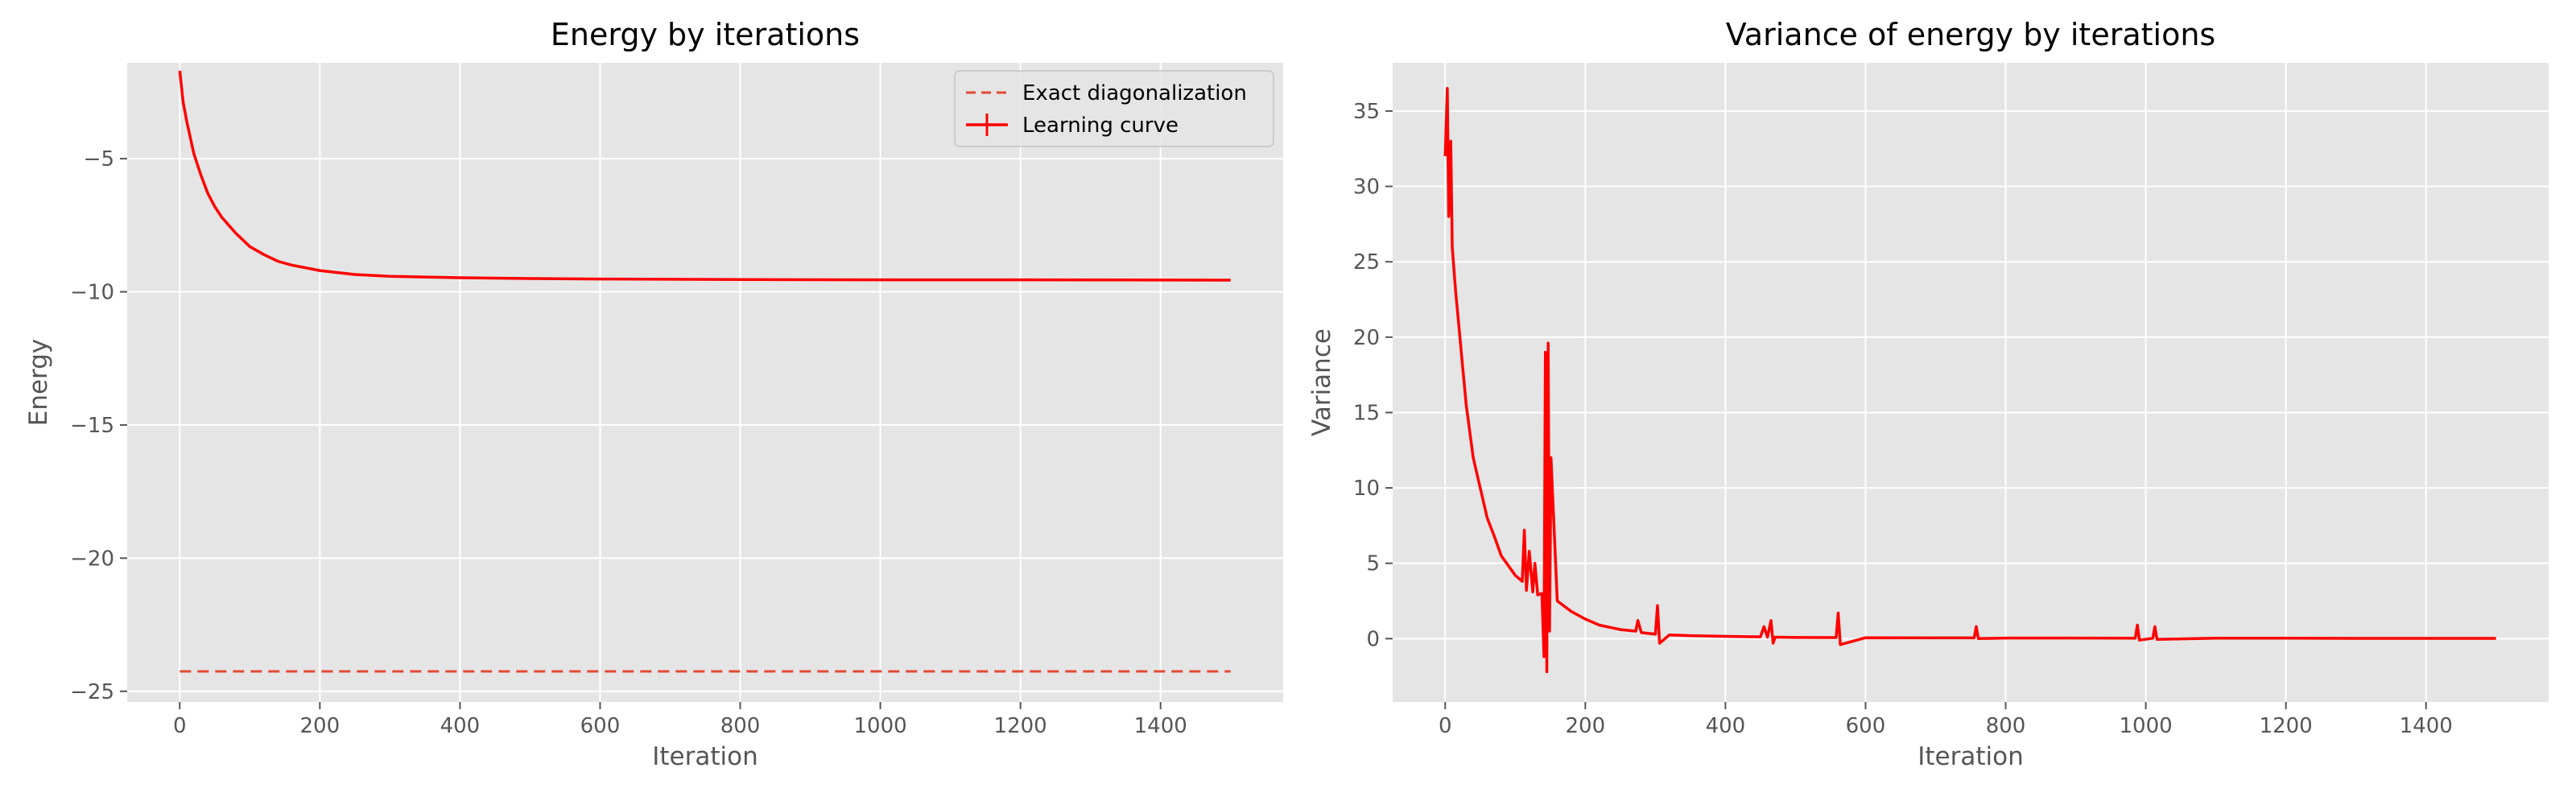 Image resolution: width=2576 pixels, height=805 pixels. Describe the element at coordinates (1970, 34) in the screenshot. I see `variance-chart-title: Variance of energy by iterations` at that location.